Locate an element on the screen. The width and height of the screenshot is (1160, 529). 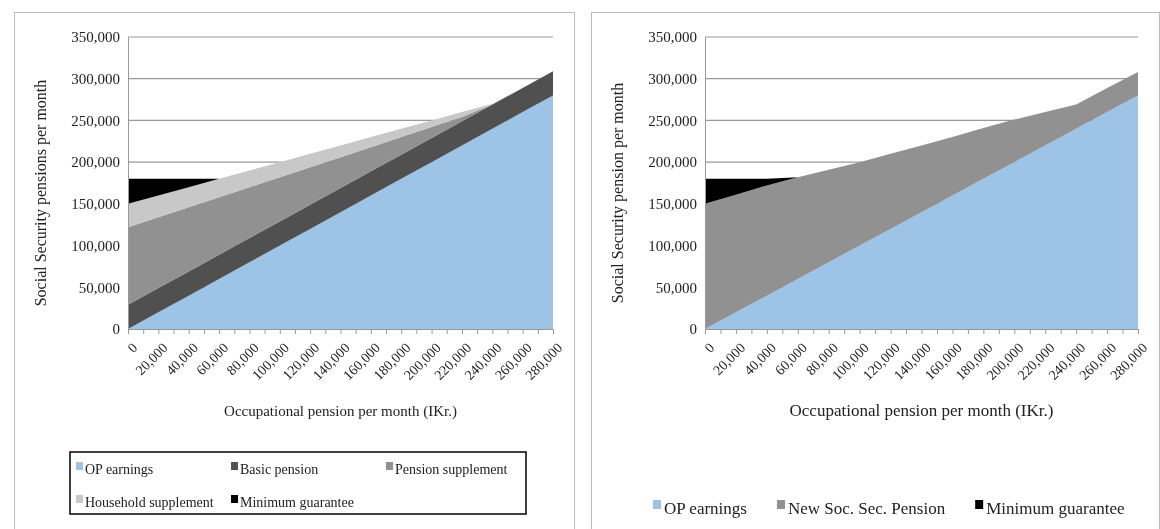
legend-label: Pension supplement is located at coordinates (451, 469).